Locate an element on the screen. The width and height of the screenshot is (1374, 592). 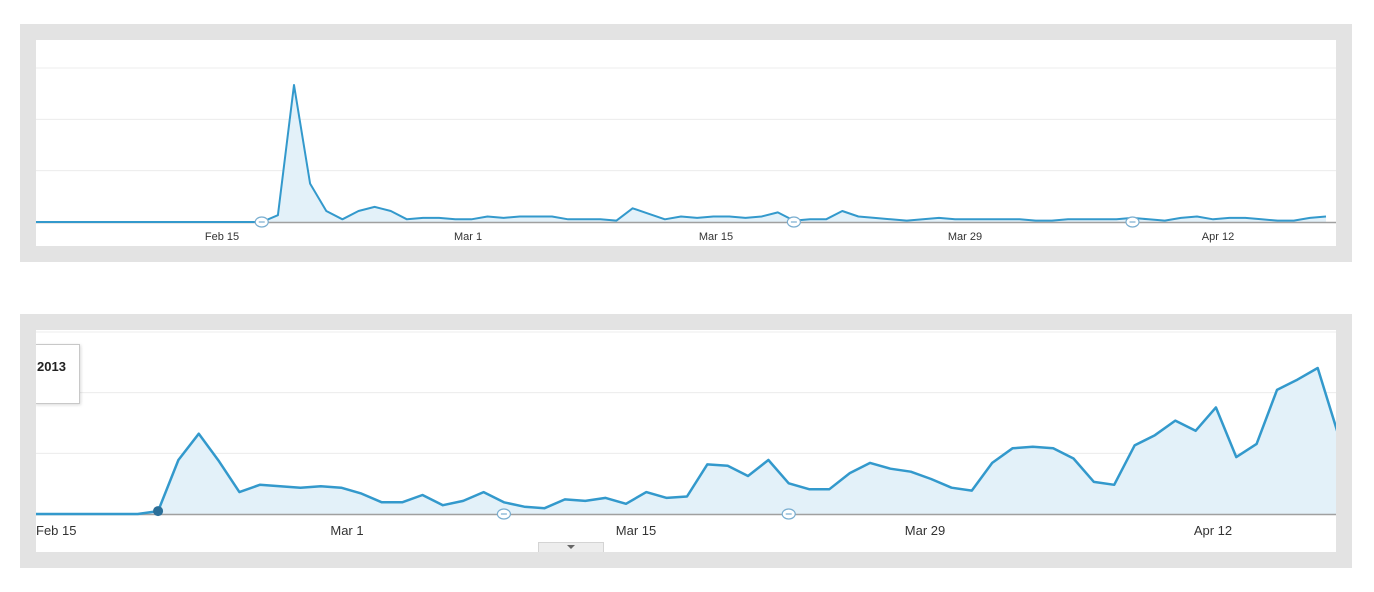
date-tooltip: 2013 is located at coordinates (58, 374).